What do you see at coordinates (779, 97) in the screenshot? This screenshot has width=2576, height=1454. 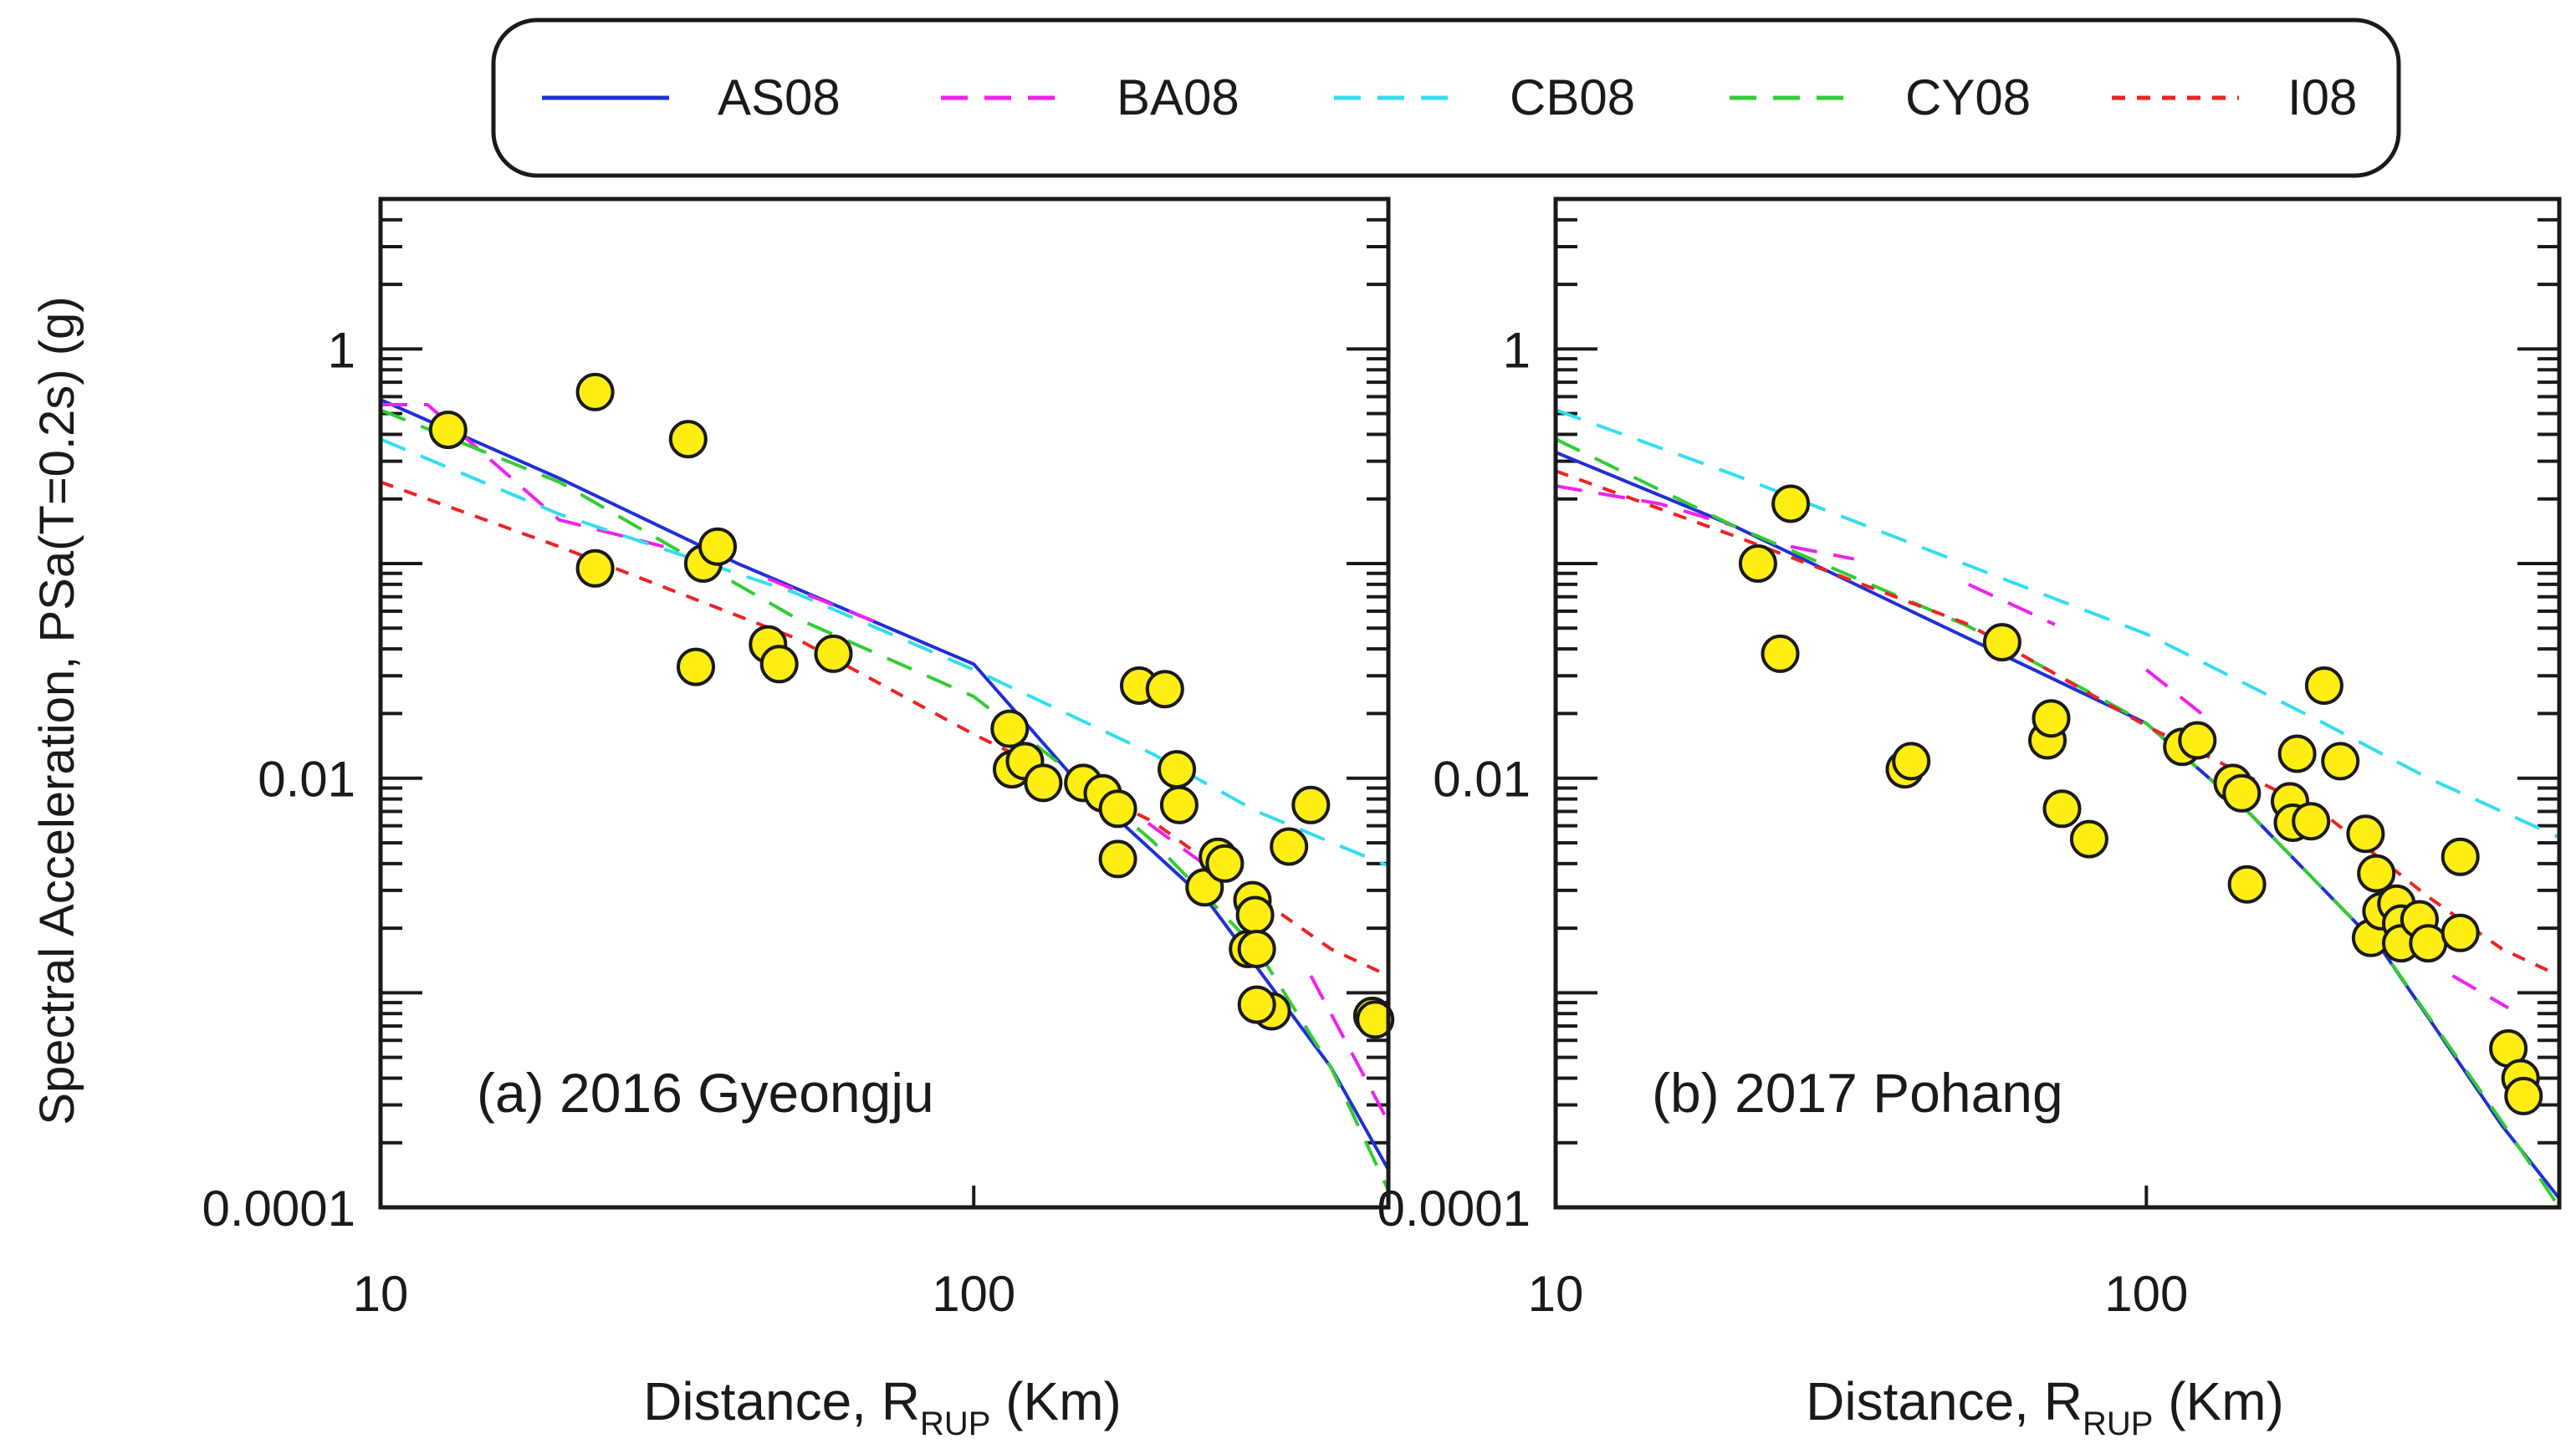 I see `legend-label-as08: AS08` at bounding box center [779, 97].